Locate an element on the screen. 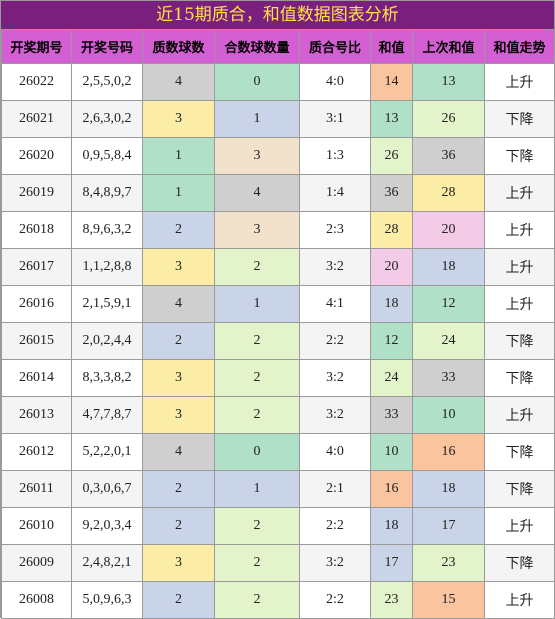 The width and height of the screenshot is (555, 619). table-row: 26016 2,1,5,9,1 4 1 4:1 18 12 上升 is located at coordinates (278, 304).